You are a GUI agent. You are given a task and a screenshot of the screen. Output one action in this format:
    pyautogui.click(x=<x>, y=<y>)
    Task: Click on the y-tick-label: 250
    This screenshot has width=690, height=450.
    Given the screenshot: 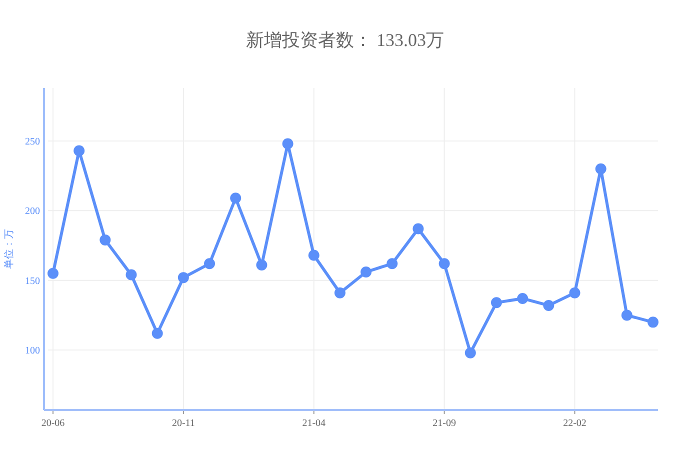 What is the action you would take?
    pyautogui.click(x=32, y=142)
    